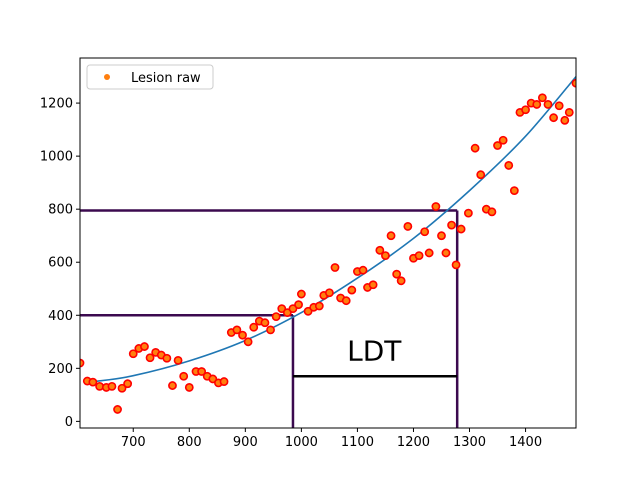 Image resolution: width=640 pixels, height=480 pixels. I want to click on x-tick-label-1200: 1200, so click(413, 442).